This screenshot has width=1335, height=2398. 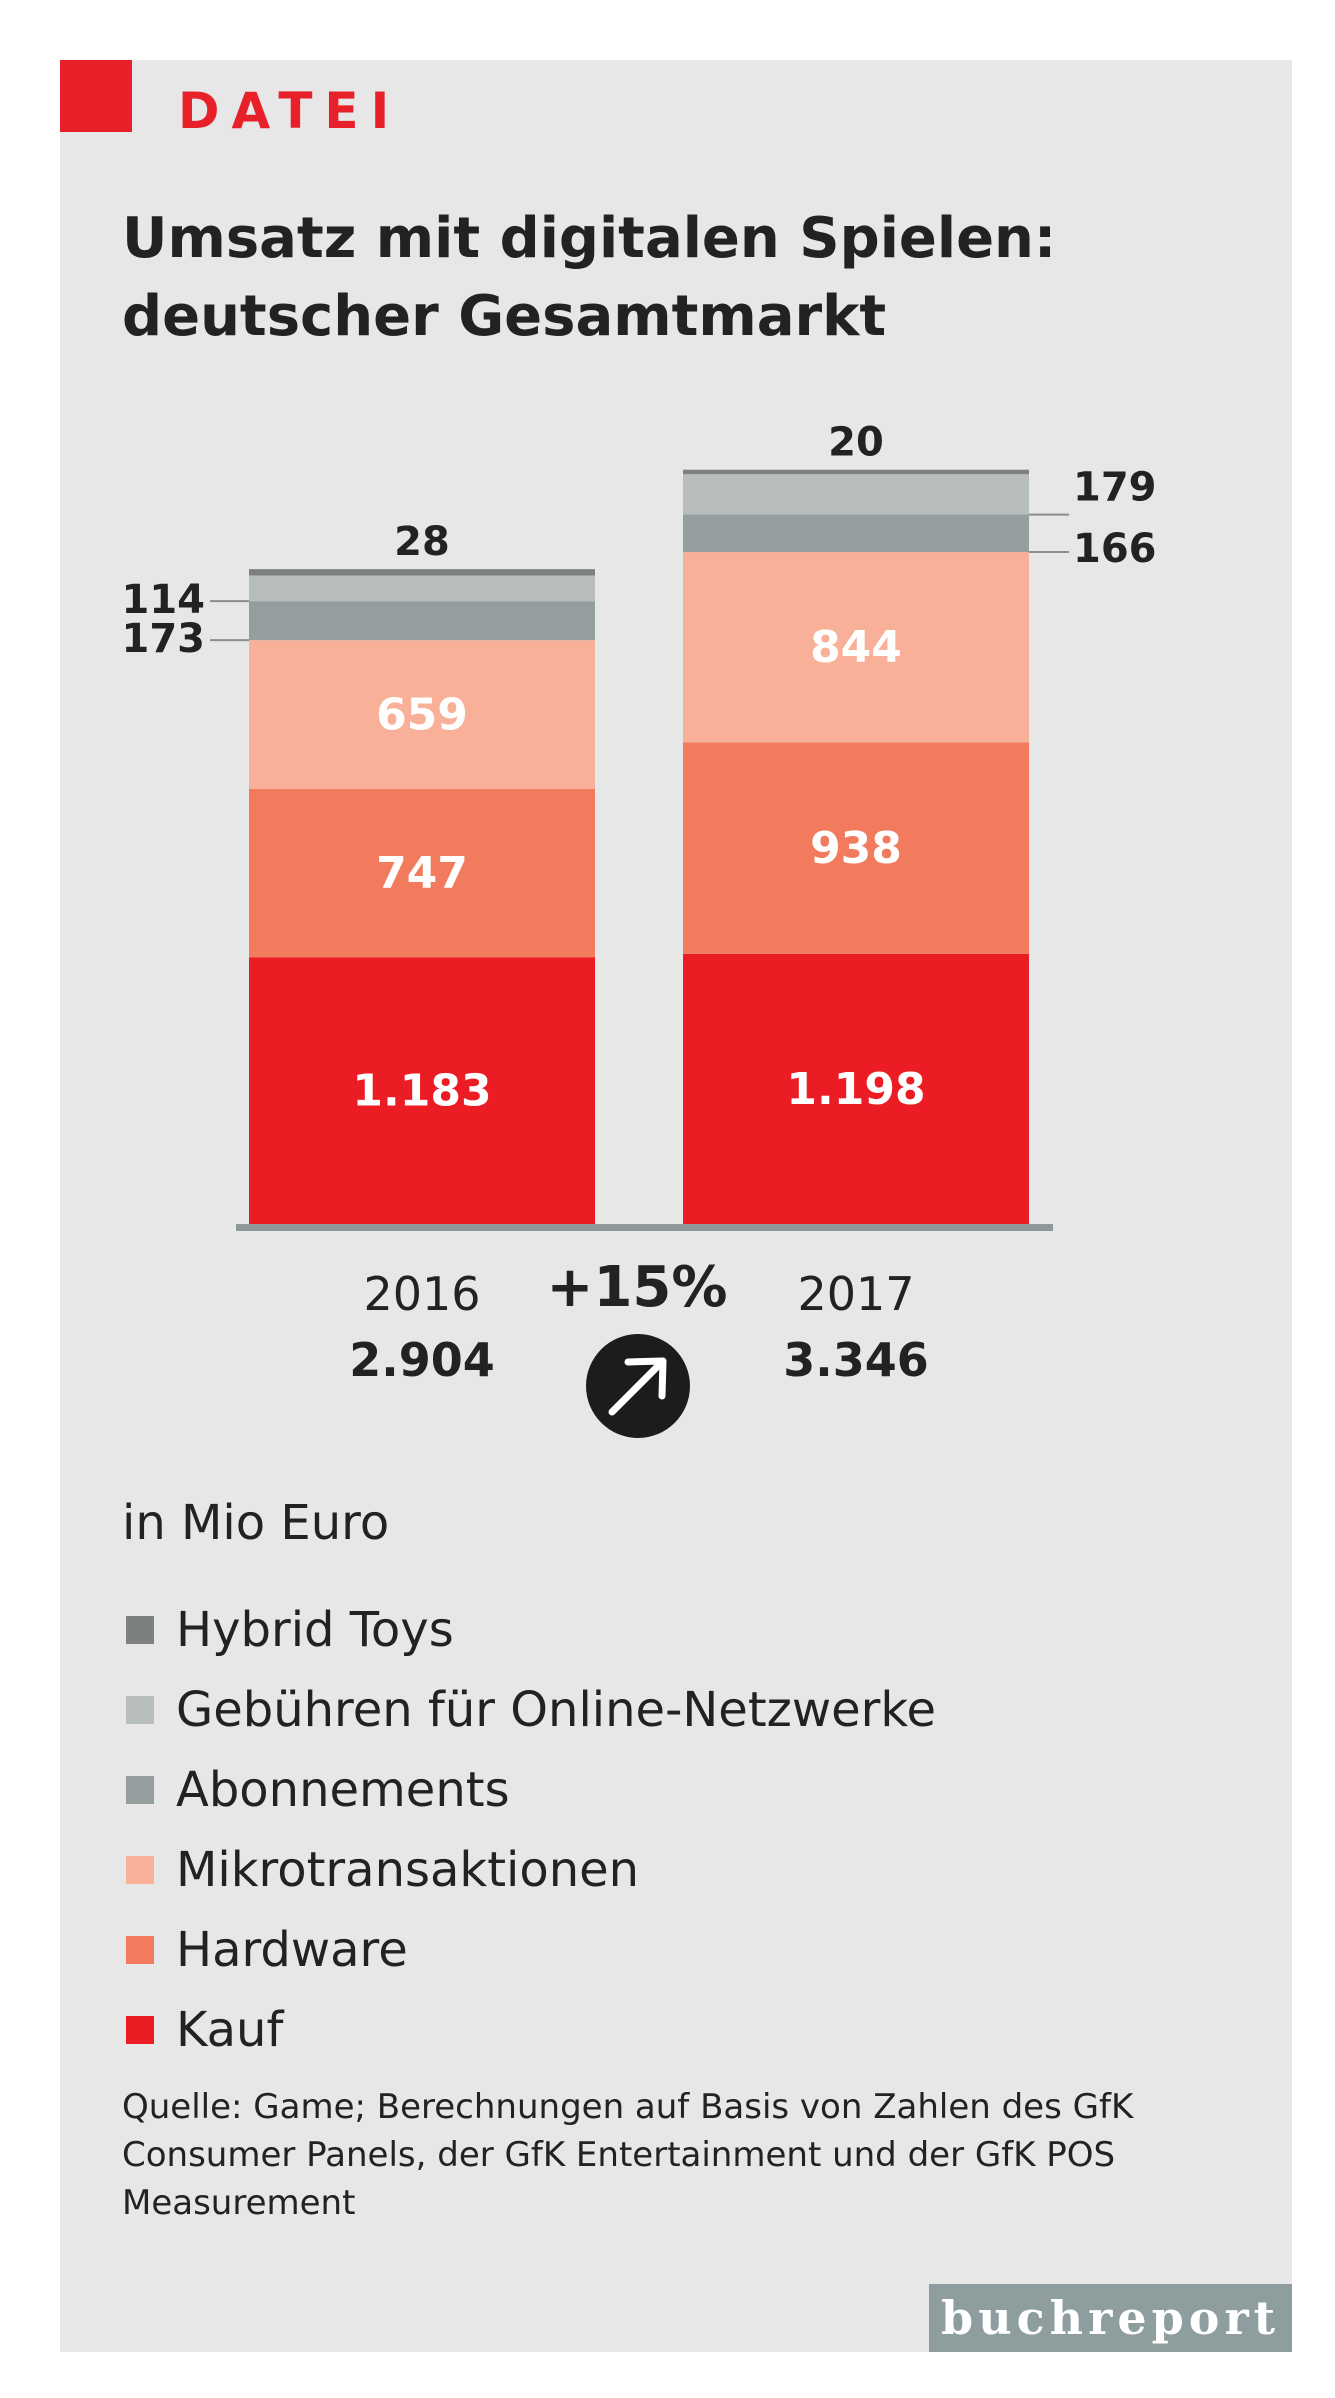 I want to click on chart-title-line-1: Umsatz mit digitalen Spielen:, so click(x=589, y=238).